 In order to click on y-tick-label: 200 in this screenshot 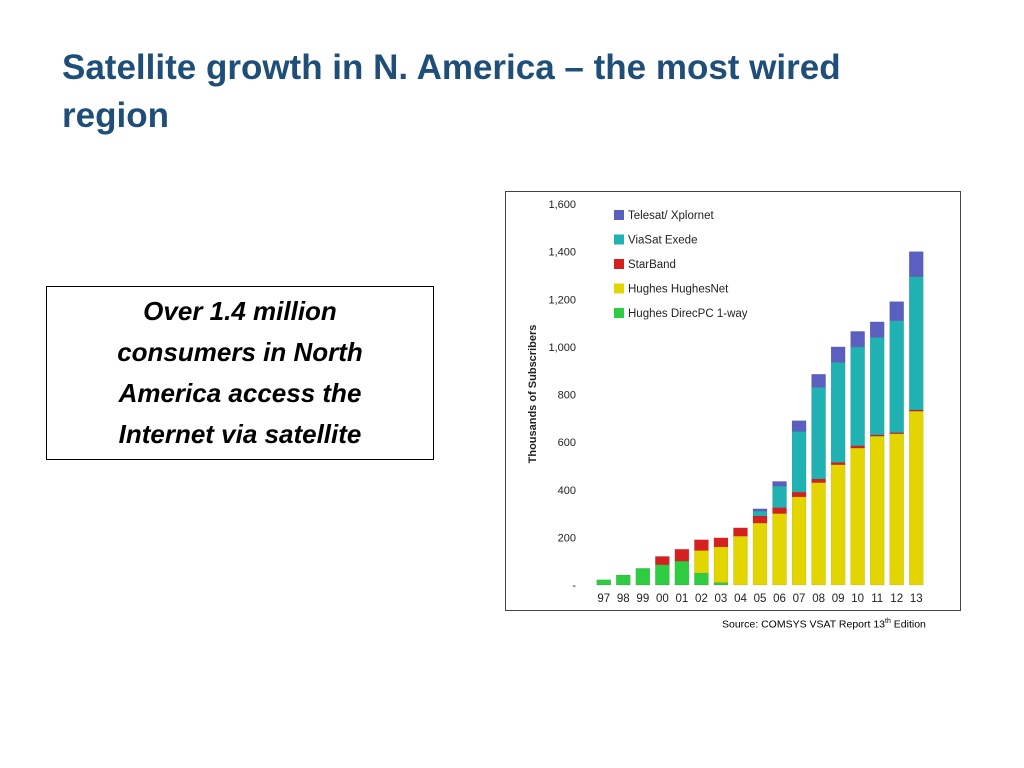, I will do `click(567, 538)`.